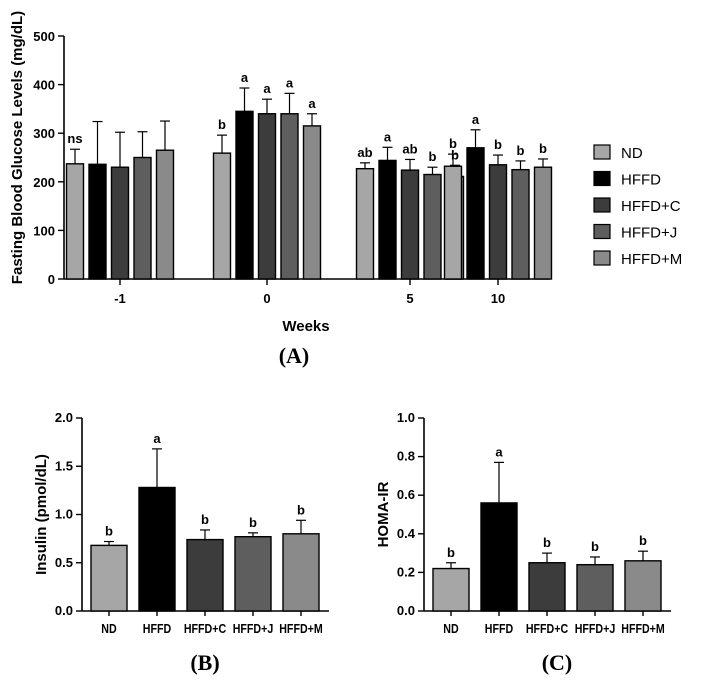 The image size is (709, 687). What do you see at coordinates (406, 456) in the screenshot?
I see `y-tick-label: 0.8` at bounding box center [406, 456].